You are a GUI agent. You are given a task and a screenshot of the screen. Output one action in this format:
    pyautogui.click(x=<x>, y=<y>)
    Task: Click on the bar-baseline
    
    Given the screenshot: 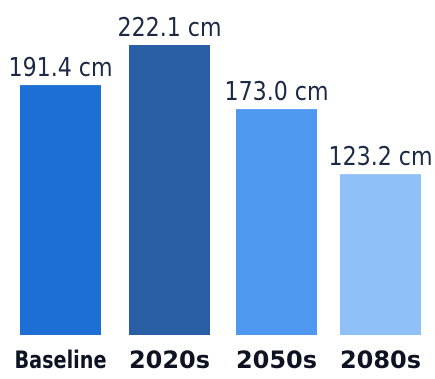 What is the action you would take?
    pyautogui.click(x=60, y=210)
    